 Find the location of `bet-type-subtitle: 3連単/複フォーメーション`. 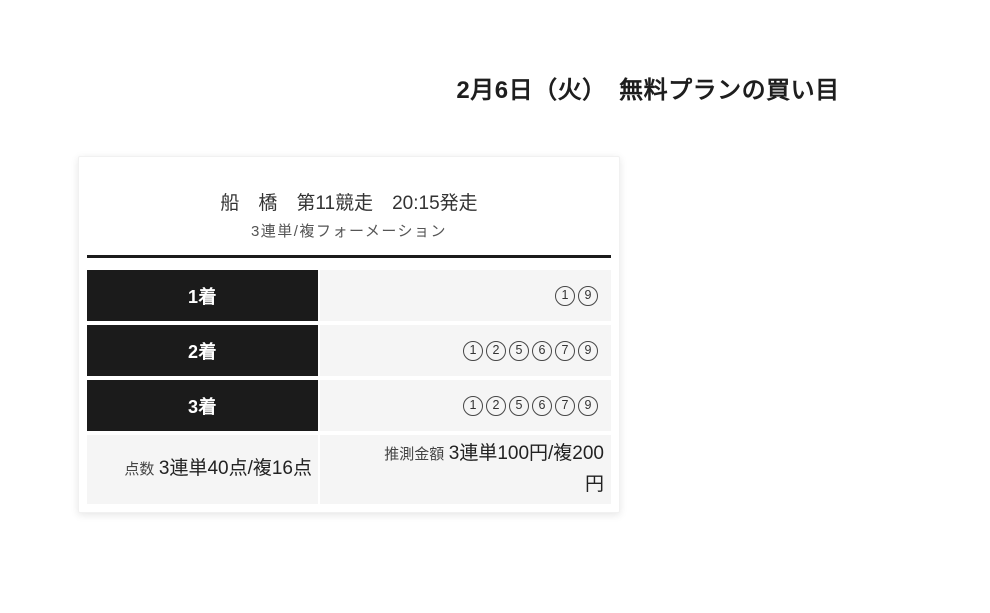

bet-type-subtitle: 3連単/複フォーメーション is located at coordinates (349, 231).